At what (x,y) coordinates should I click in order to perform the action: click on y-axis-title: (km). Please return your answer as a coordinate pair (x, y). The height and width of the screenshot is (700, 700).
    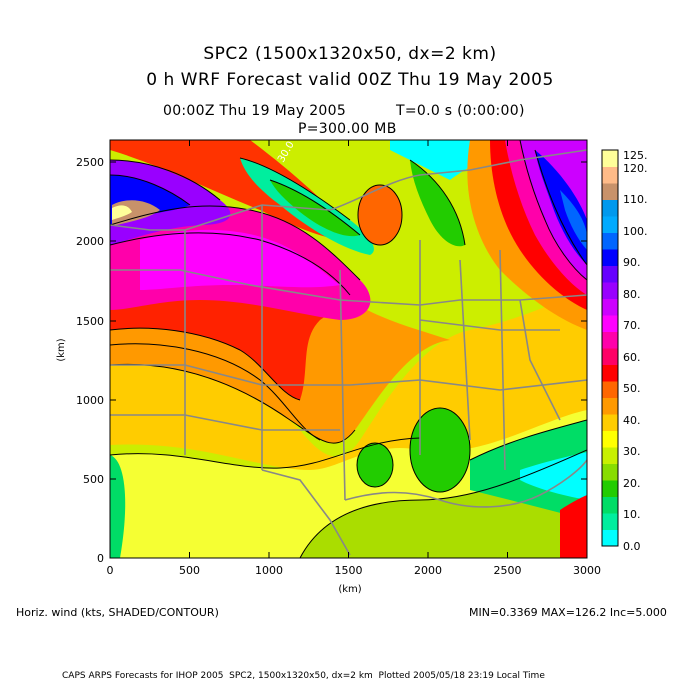
    Looking at the image, I should click on (61, 349).